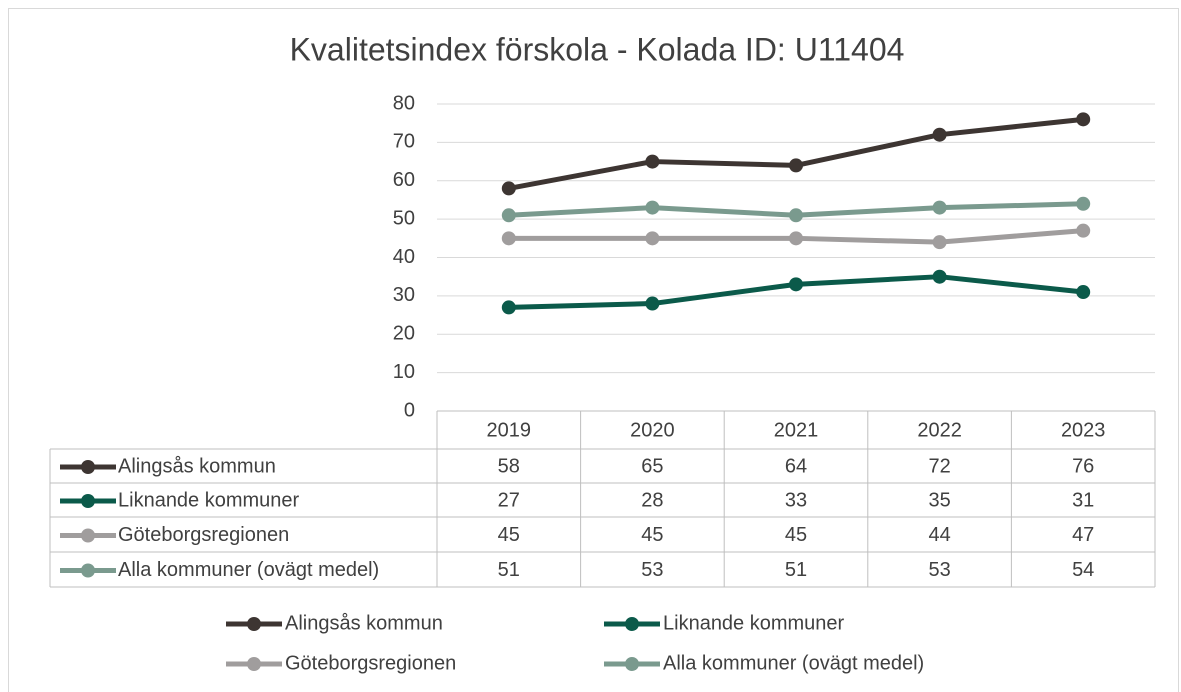 The image size is (1181, 692). Describe the element at coordinates (203, 535) in the screenshot. I see `table-row-label: Göteborgsregionen` at that location.